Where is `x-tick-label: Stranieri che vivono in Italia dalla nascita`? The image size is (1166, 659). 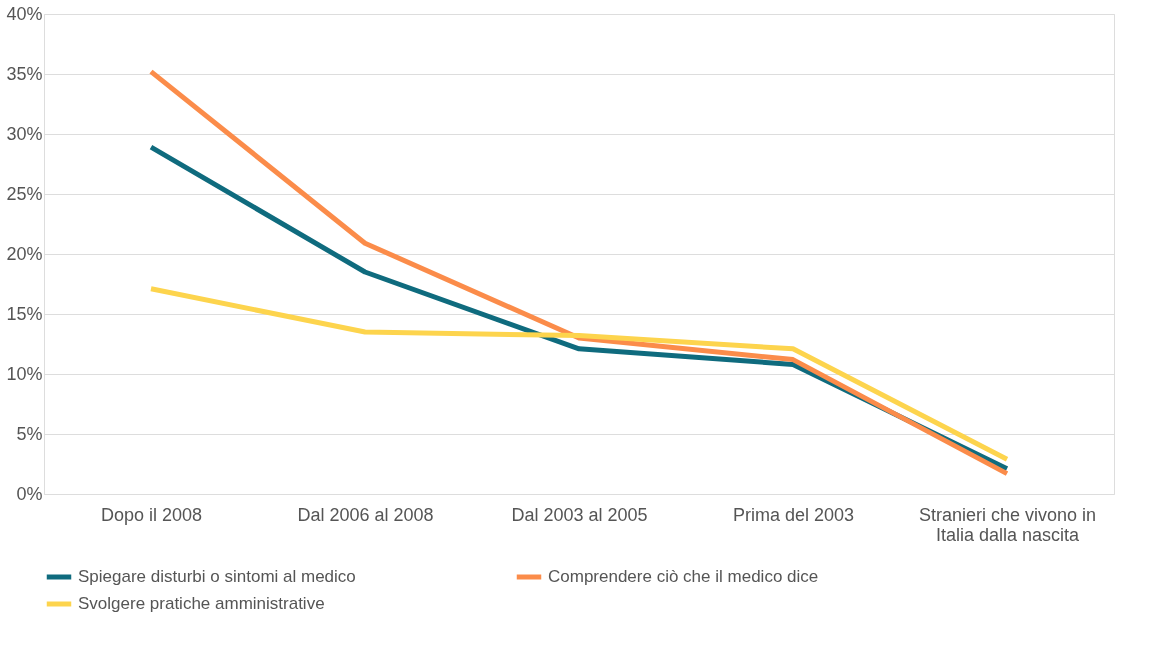
x-tick-label: Stranieri che vivono in Italia dalla nascita is located at coordinates (1007, 524).